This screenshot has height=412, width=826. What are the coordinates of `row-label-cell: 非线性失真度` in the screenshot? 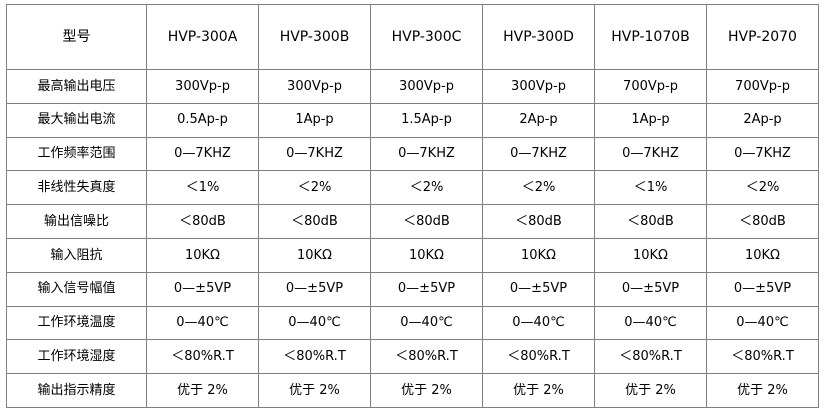 It's located at (76, 188).